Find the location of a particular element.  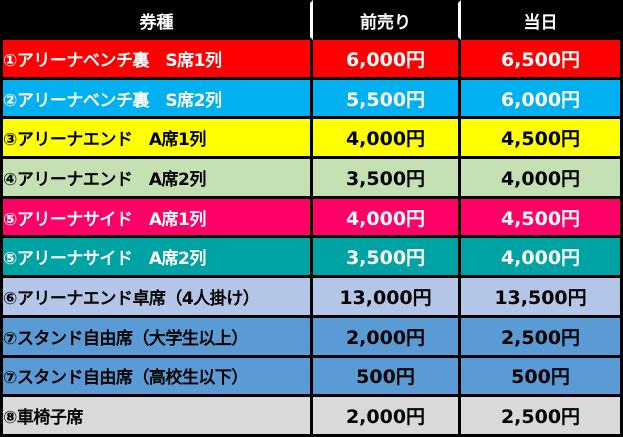

ticket-name-cell: ⑤アリーナサイド A席2列 is located at coordinates (156, 258).